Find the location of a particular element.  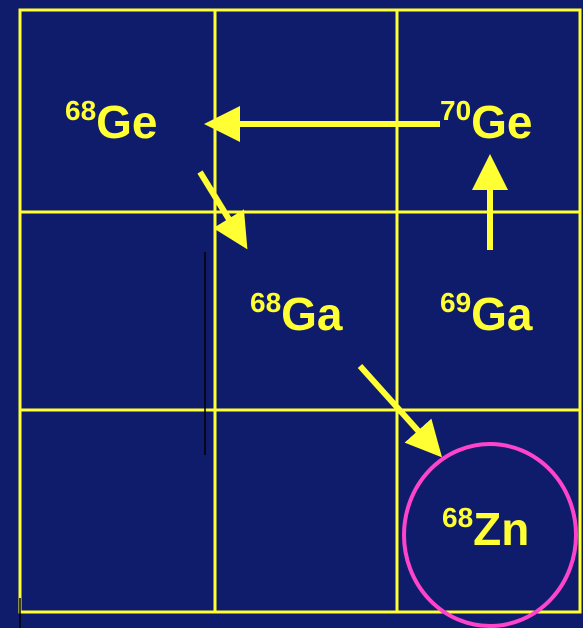

isotope-label: 68Ge is located at coordinates (111, 121).